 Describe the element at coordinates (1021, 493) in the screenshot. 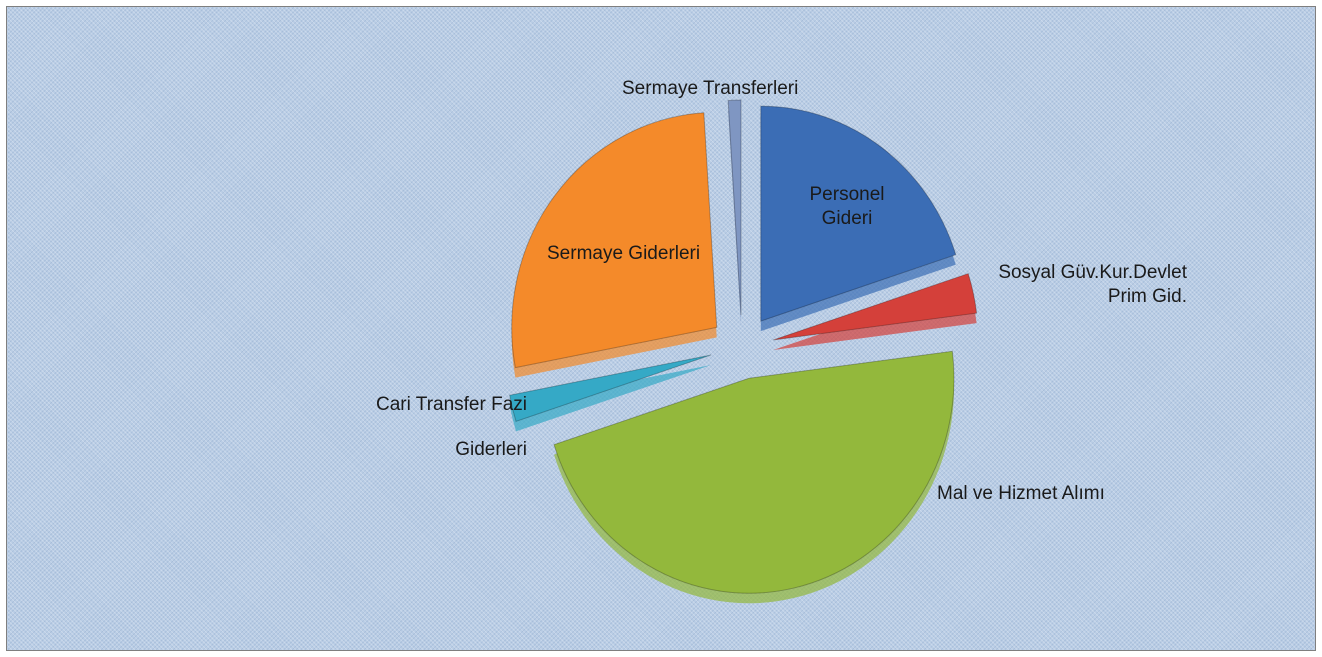

I see `slice-label: Mal ve Hizmet Alımı` at that location.